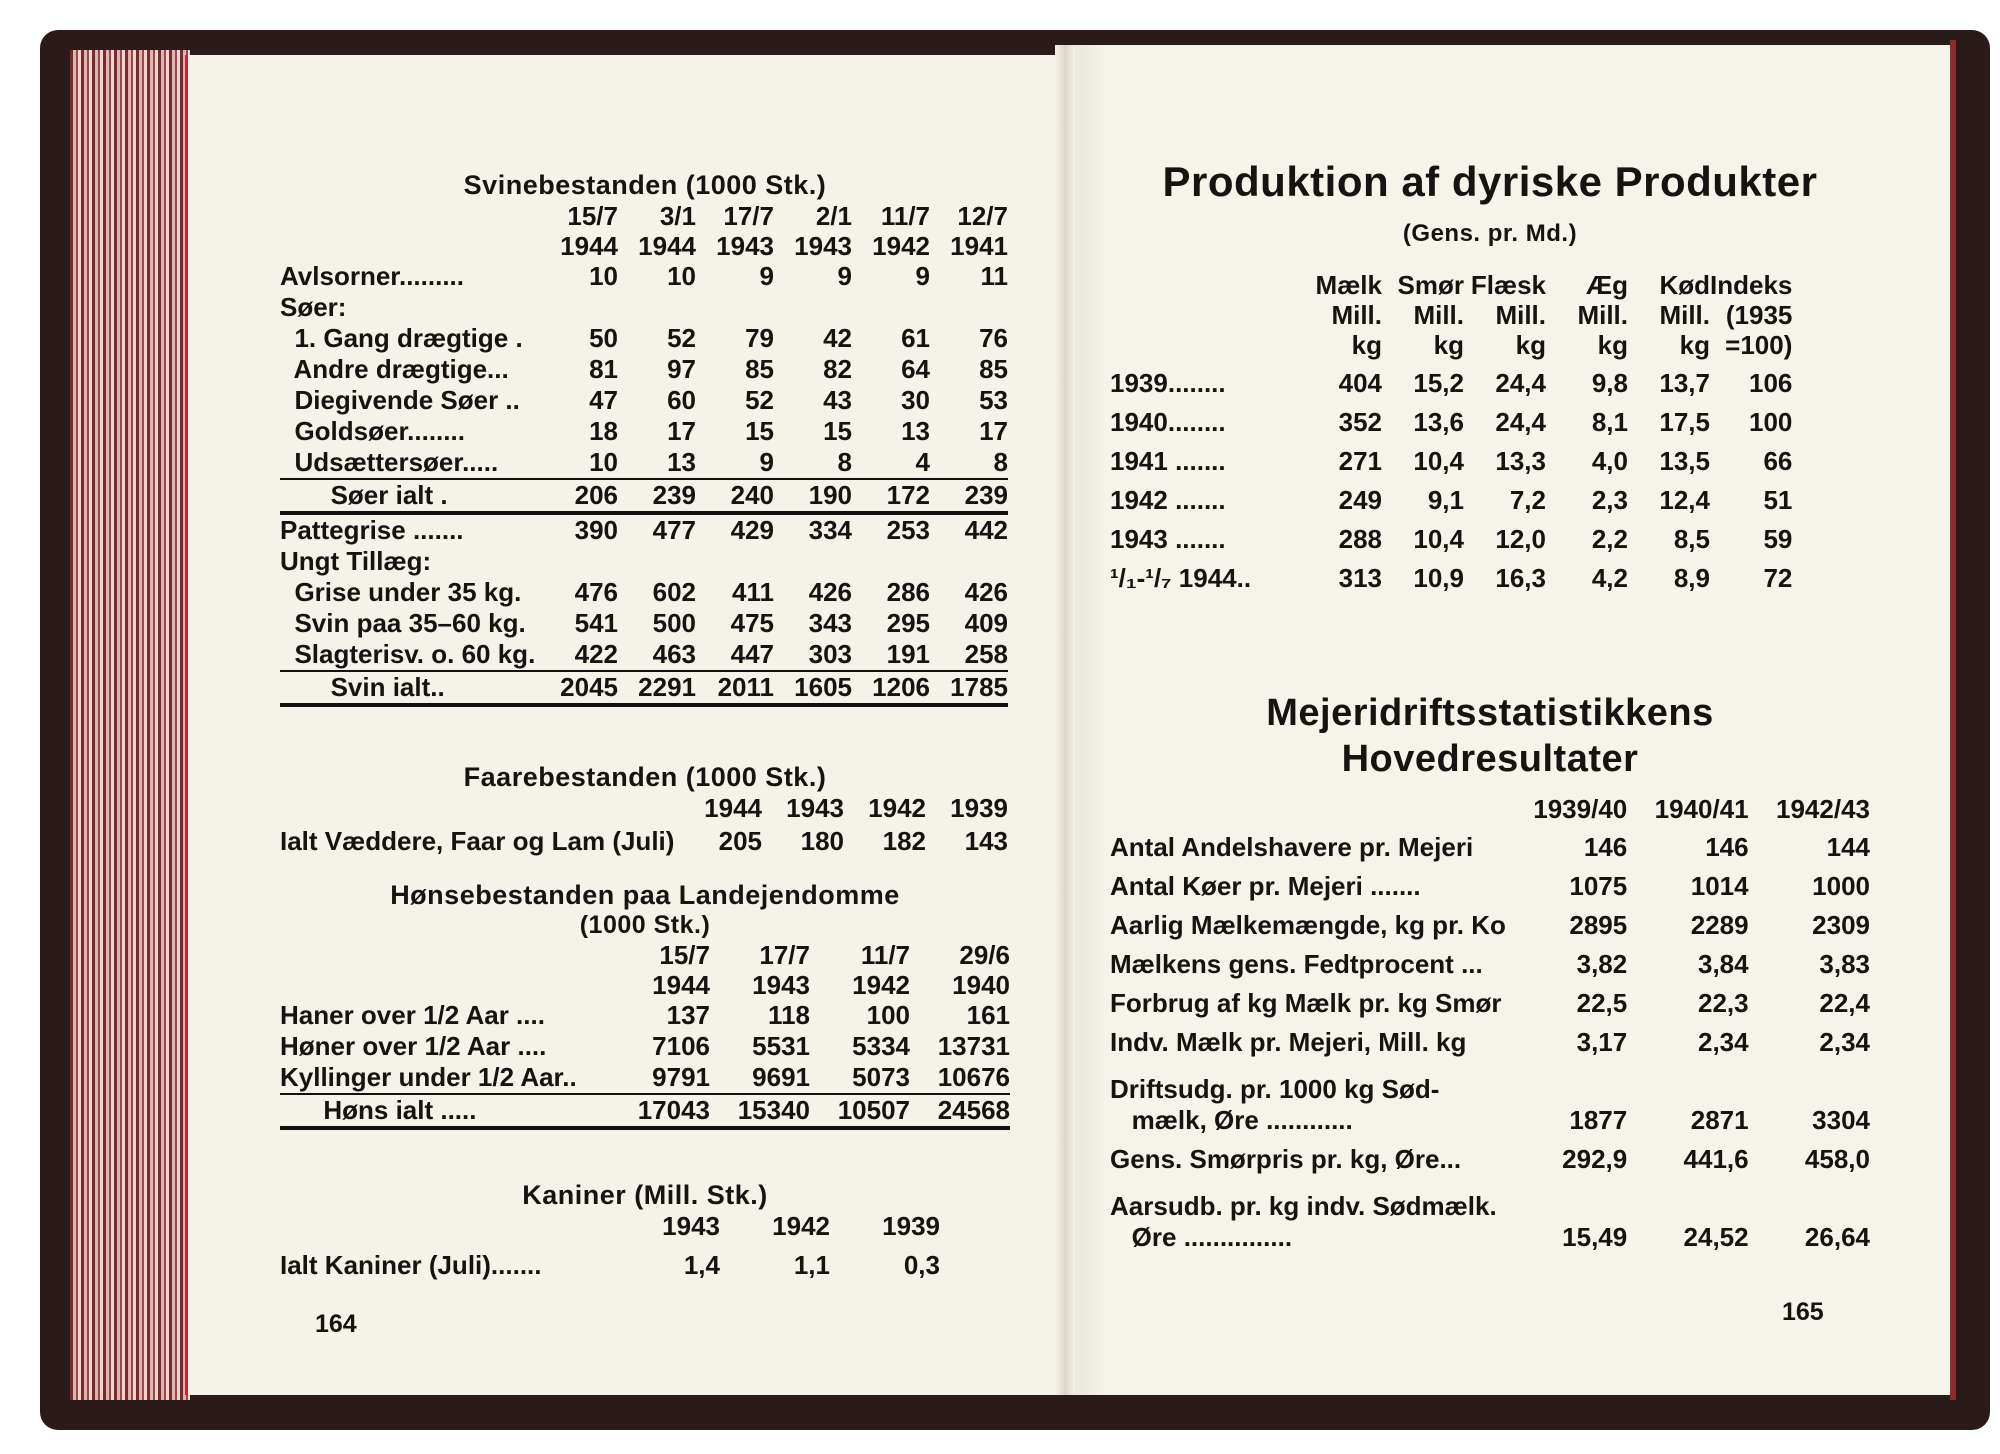 Image resolution: width=2000 pixels, height=1454 pixels. I want to click on cell-value: 205, so click(740, 841).